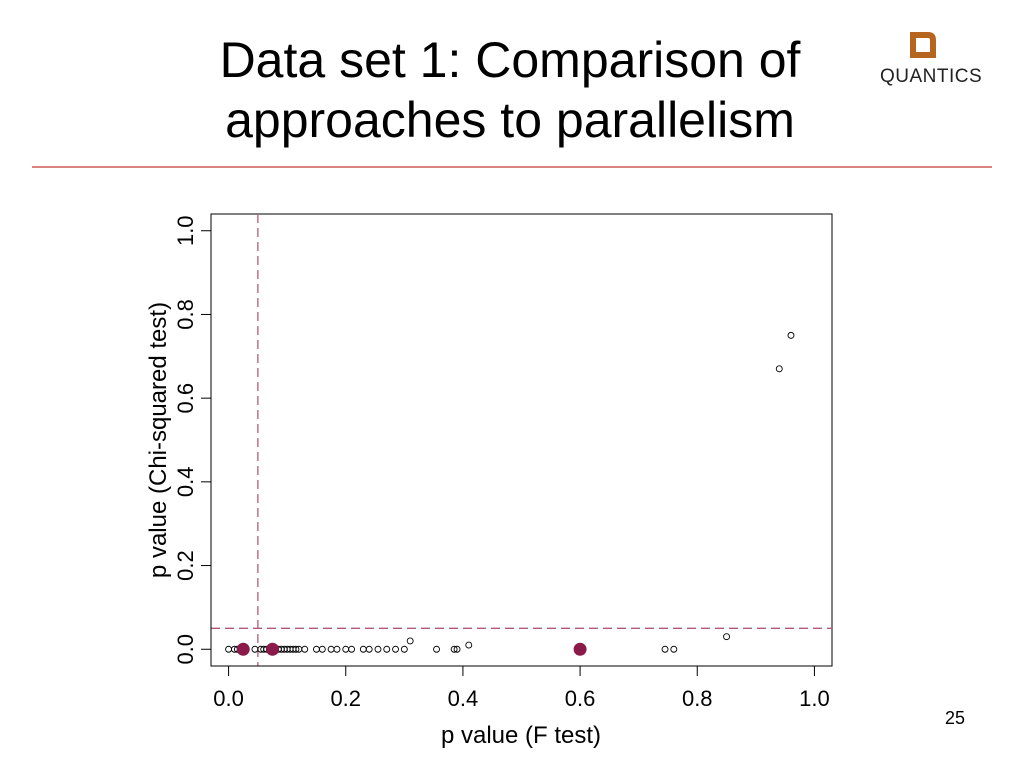 This screenshot has height=768, width=1024. Describe the element at coordinates (463, 698) in the screenshot. I see `x-tick-label: 0.4` at that location.